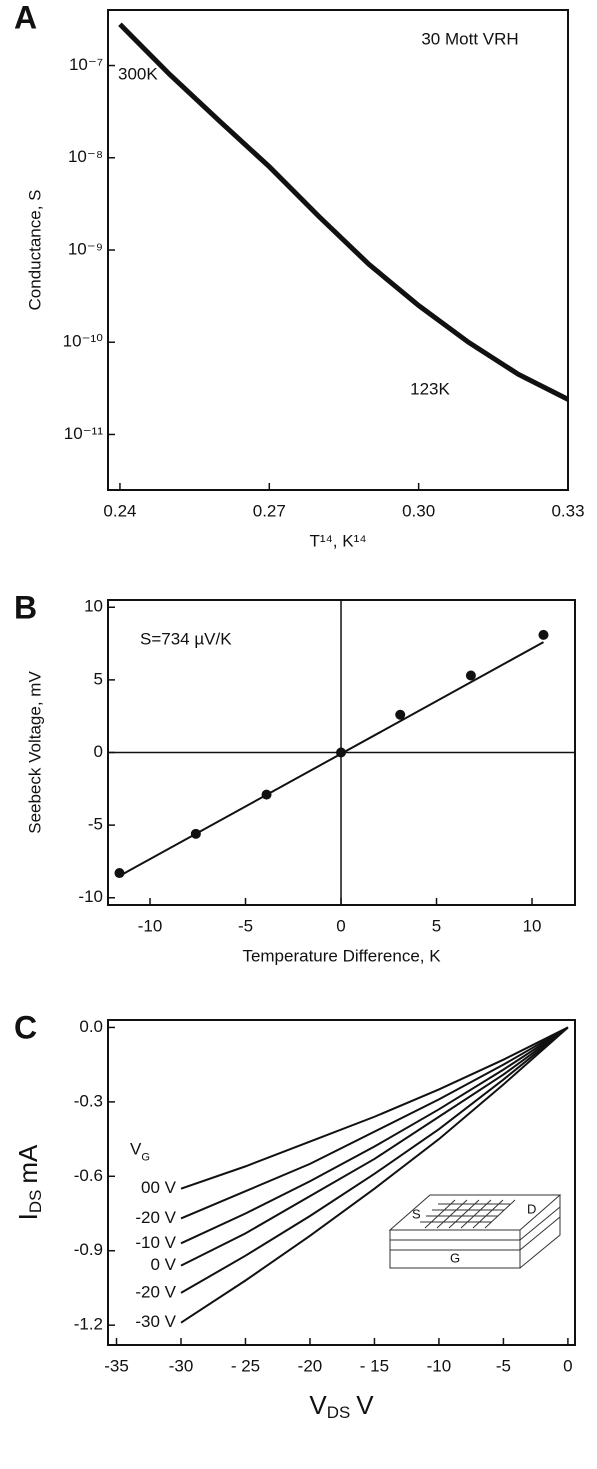 The width and height of the screenshot is (597, 1469). What do you see at coordinates (418, 510) in the screenshot?
I see `x-tick-label: 0.30` at bounding box center [418, 510].